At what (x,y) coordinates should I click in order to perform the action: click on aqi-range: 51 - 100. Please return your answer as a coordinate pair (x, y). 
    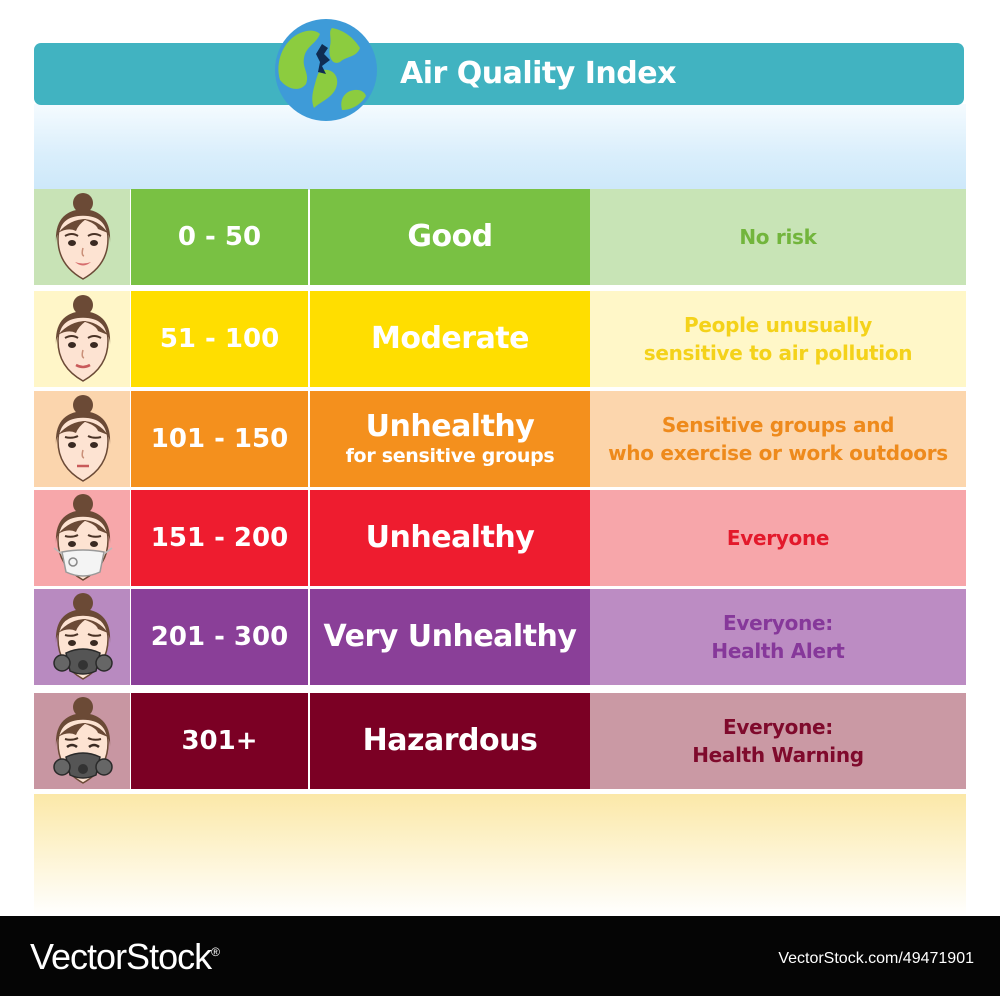
    Looking at the image, I should click on (219, 339).